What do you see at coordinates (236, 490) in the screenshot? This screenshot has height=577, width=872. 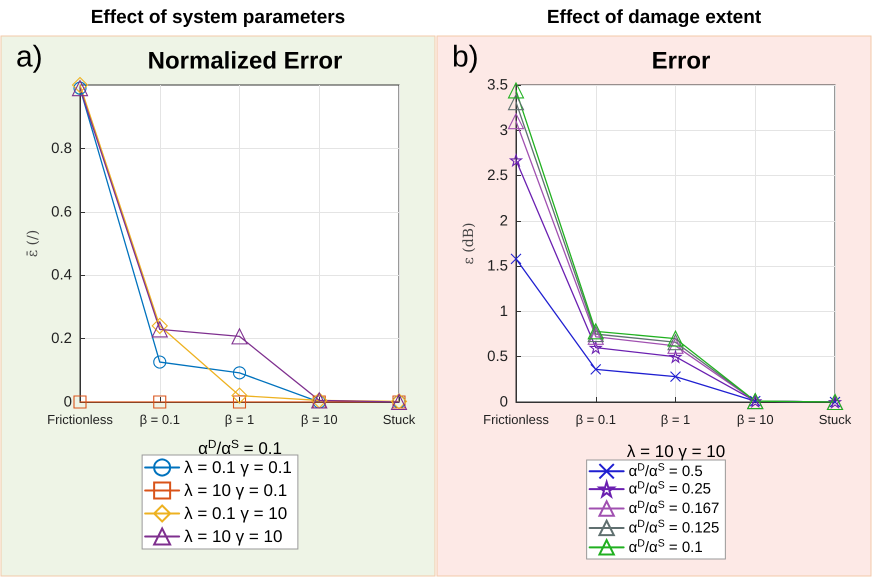 I see `legend-label: λ = 10 γ = 0.1` at bounding box center [236, 490].